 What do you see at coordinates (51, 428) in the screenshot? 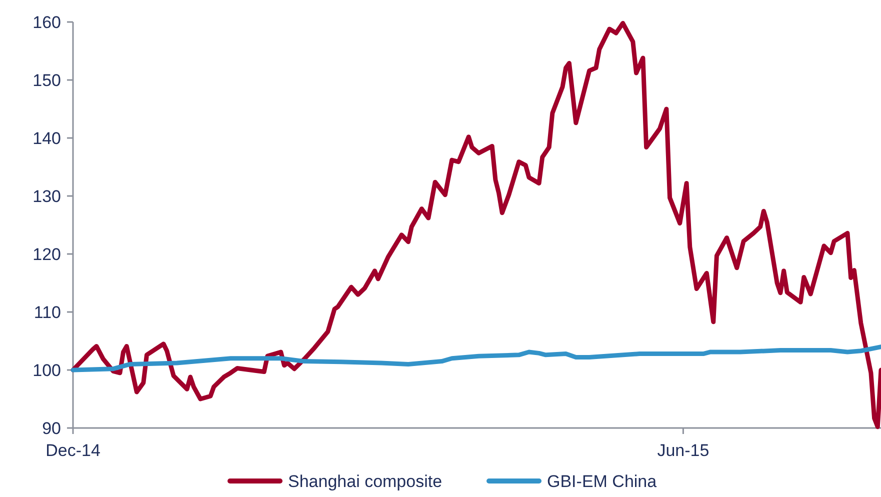
I see `y-tick-label: 90` at bounding box center [51, 428].